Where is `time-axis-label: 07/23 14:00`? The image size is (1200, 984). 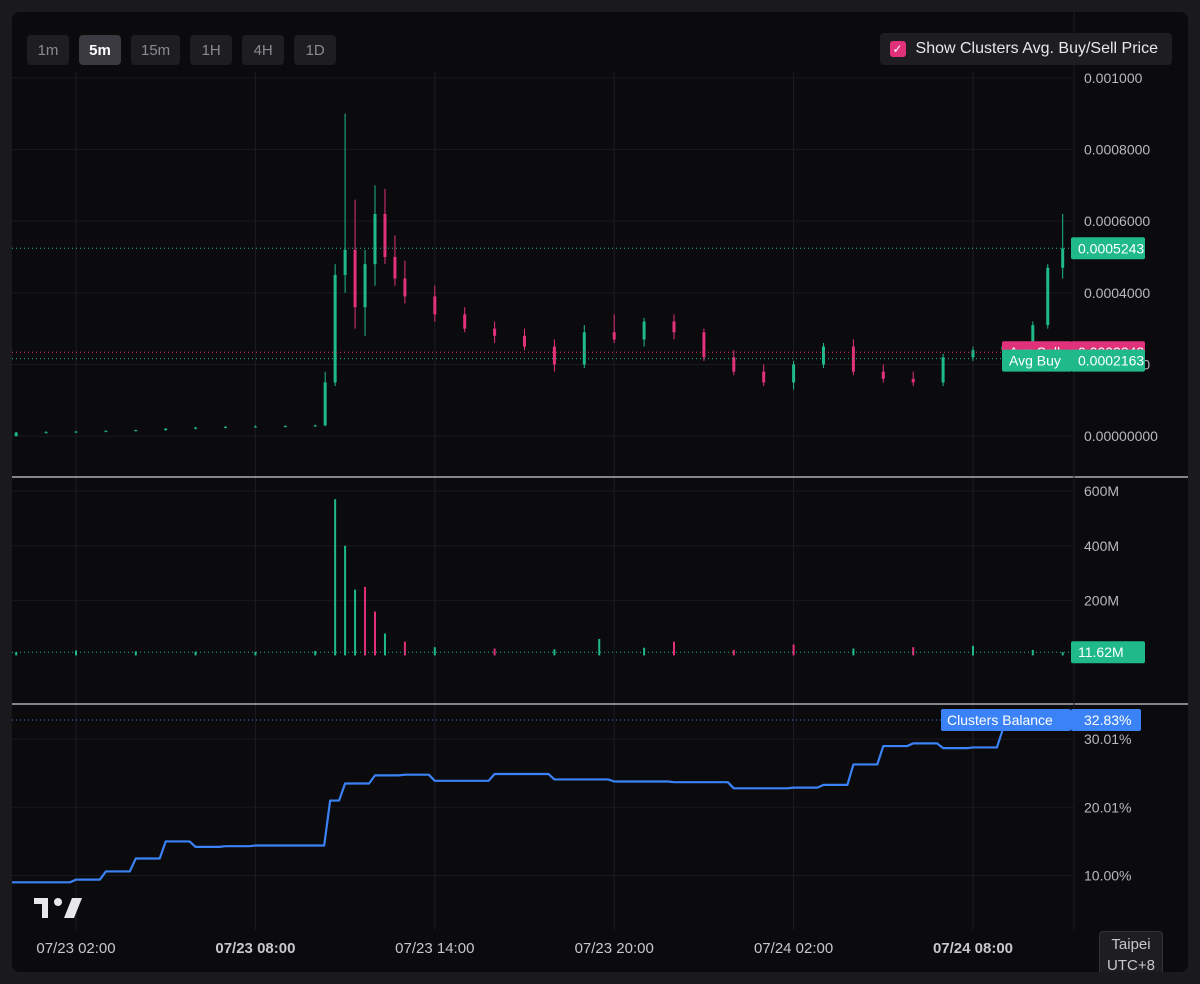 time-axis-label: 07/23 14:00 is located at coordinates (434, 948).